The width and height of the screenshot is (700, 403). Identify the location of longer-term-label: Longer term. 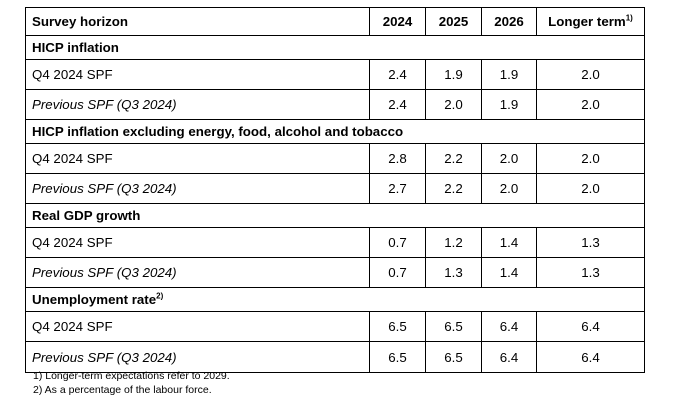
(587, 21).